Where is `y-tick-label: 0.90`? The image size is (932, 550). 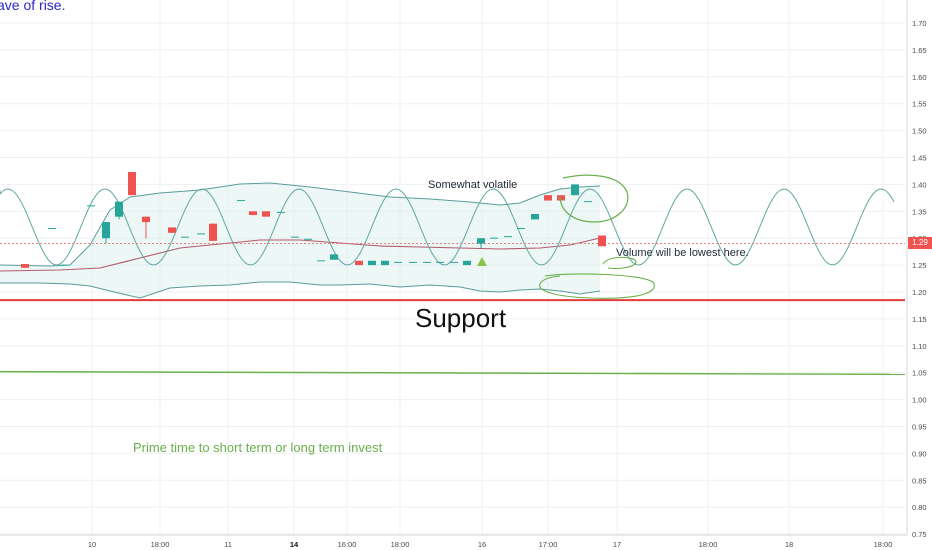
y-tick-label: 0.90 is located at coordinates (919, 453).